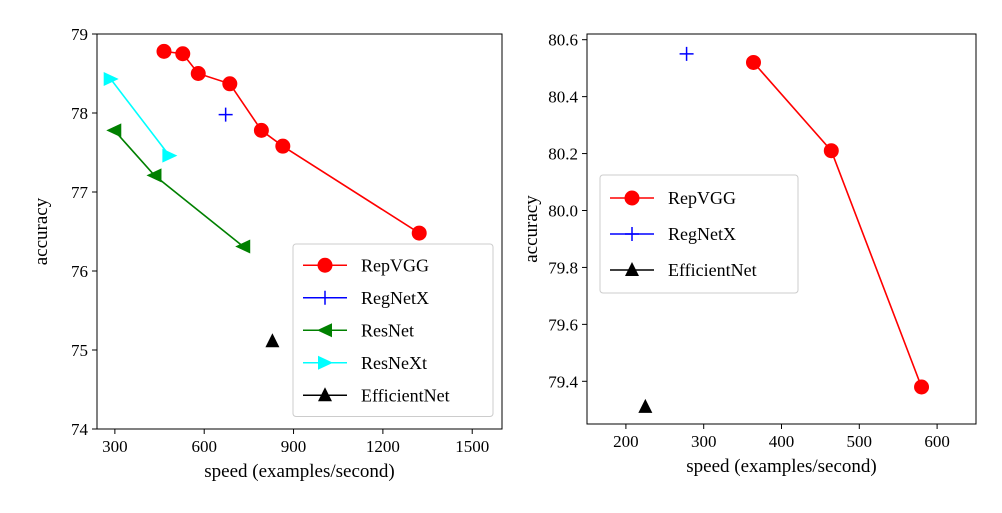  I want to click on x-tick-label: 1200, so click(383, 446).